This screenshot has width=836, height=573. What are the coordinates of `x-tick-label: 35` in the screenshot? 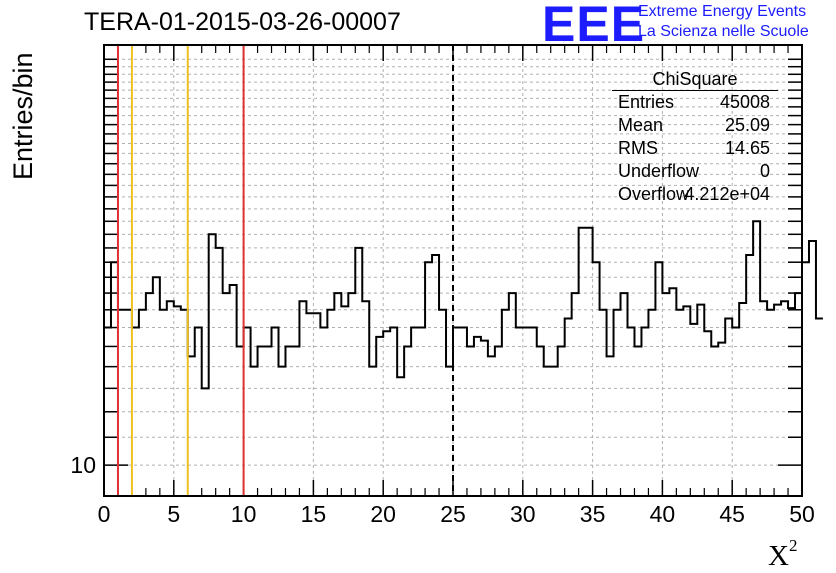 It's located at (593, 514).